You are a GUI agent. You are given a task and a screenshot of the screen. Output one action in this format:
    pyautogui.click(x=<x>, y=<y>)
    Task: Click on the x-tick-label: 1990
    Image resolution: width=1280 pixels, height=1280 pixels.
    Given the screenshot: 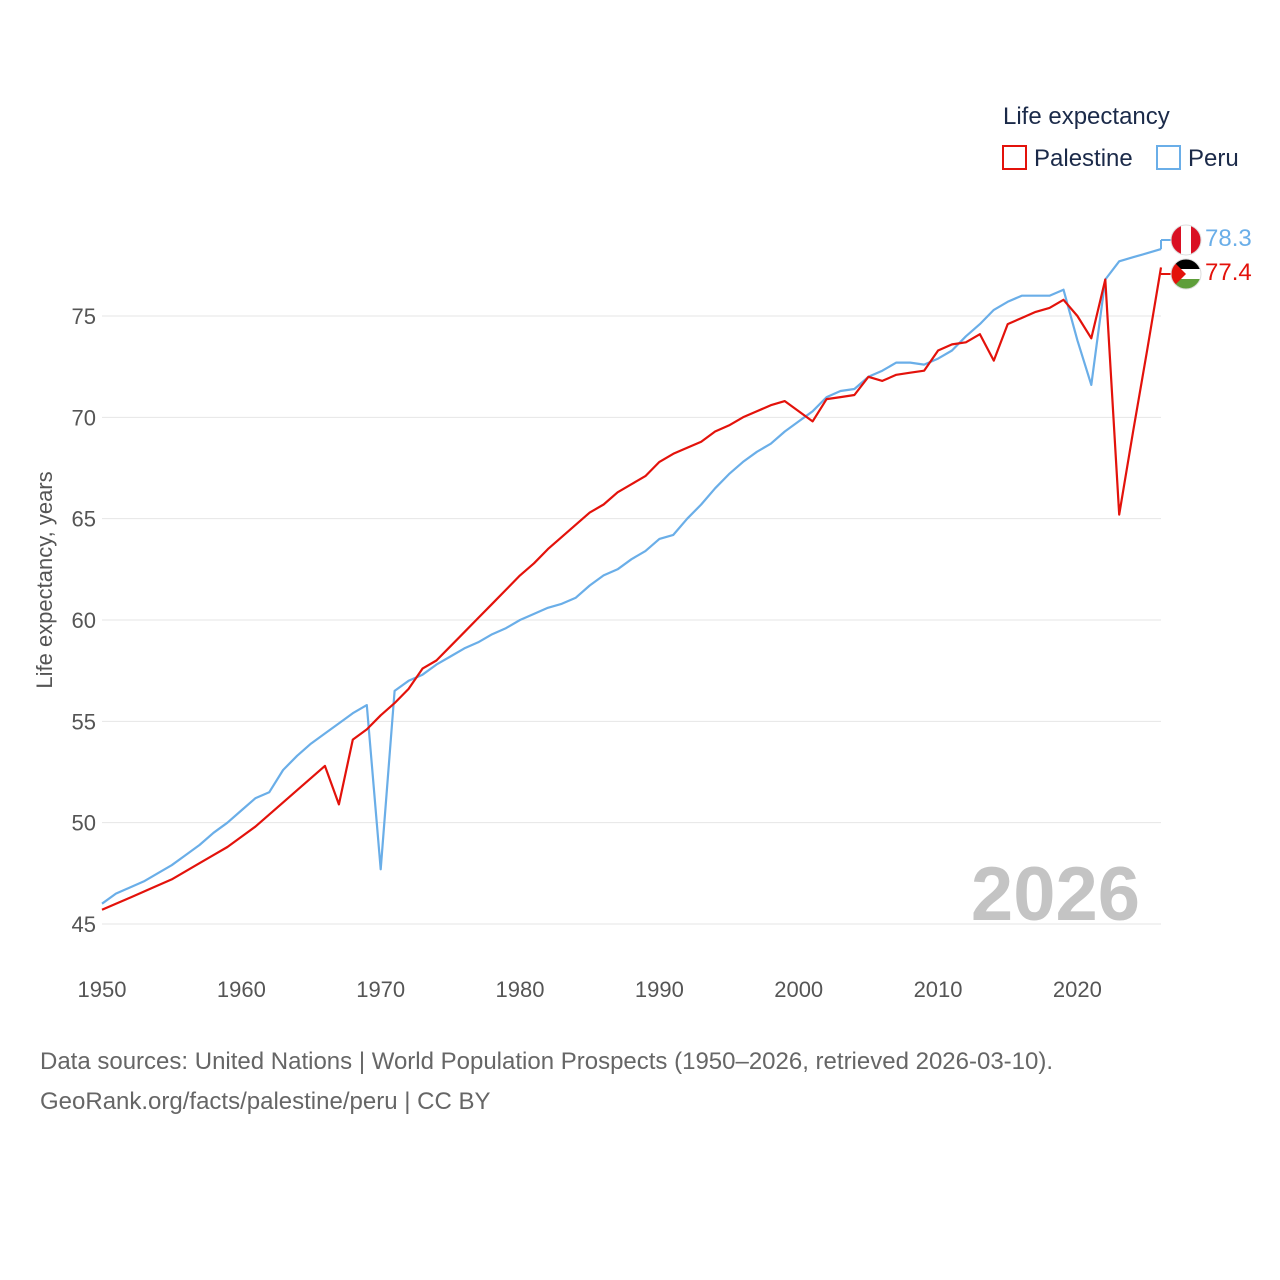 What is the action you would take?
    pyautogui.click(x=659, y=989)
    